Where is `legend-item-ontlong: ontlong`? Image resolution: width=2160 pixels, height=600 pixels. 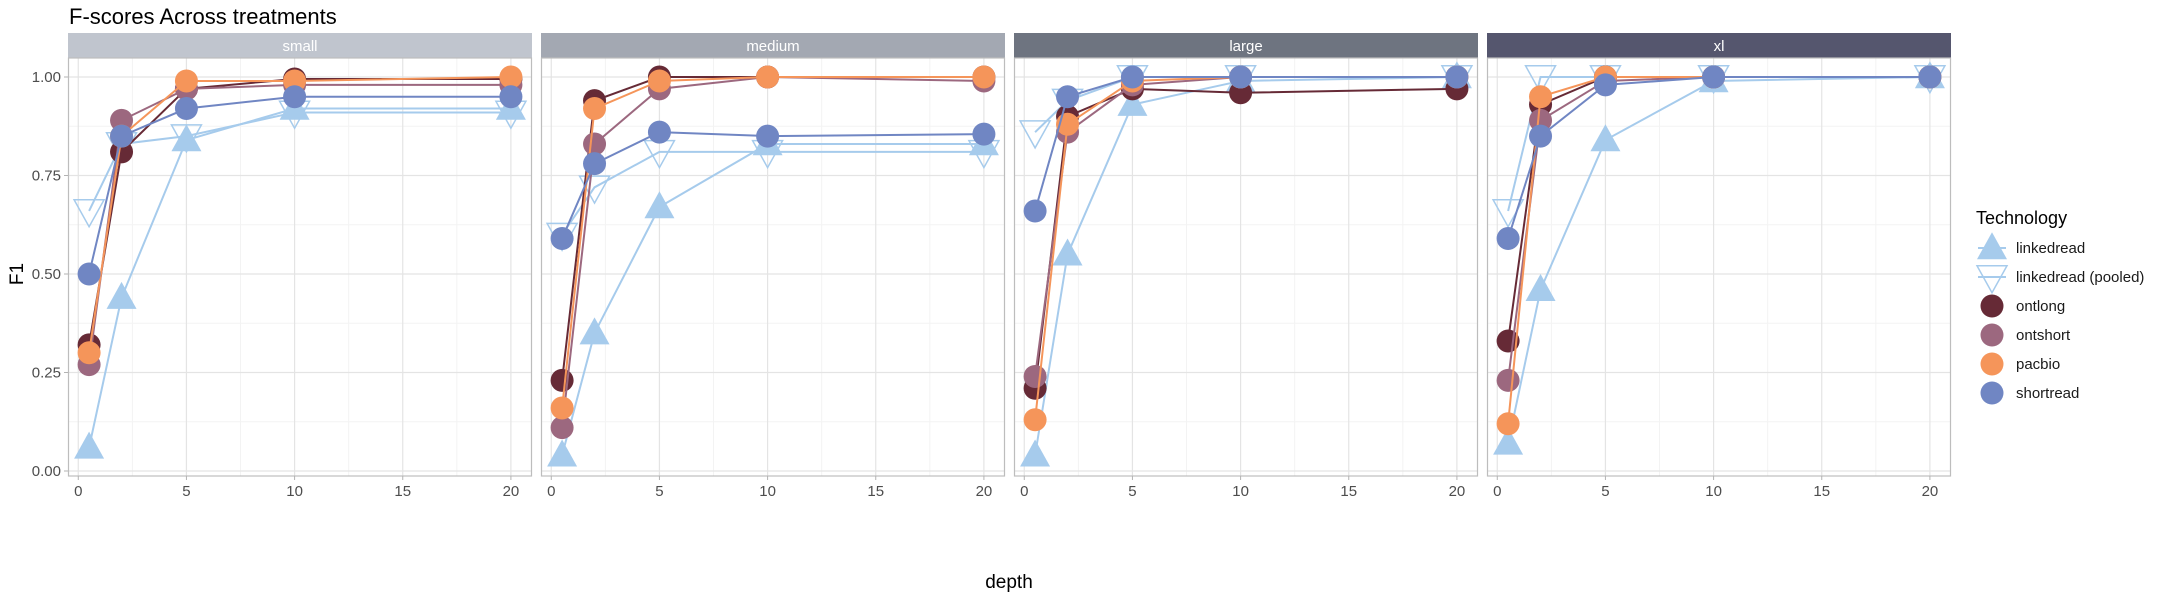
legend-item-ontlong: ontlong is located at coordinates (2022, 306).